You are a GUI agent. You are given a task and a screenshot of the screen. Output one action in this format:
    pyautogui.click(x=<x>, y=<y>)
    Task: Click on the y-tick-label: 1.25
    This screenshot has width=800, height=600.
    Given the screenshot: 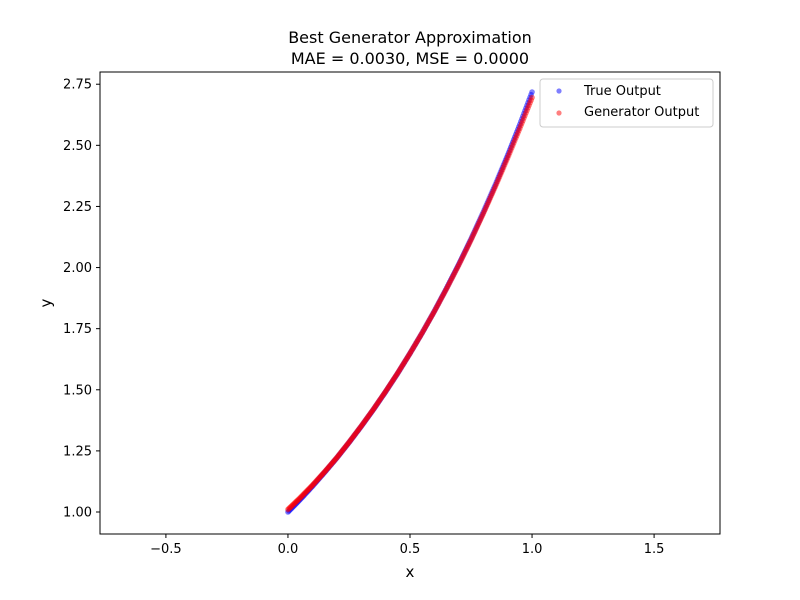 What is the action you would take?
    pyautogui.click(x=77, y=451)
    